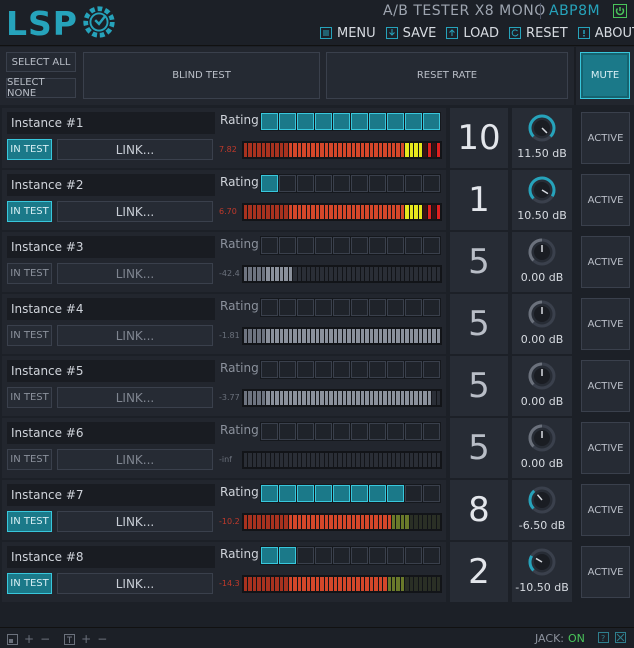 The height and width of the screenshot is (648, 634). I want to click on reset-rate-button: RESET RATE, so click(447, 75).